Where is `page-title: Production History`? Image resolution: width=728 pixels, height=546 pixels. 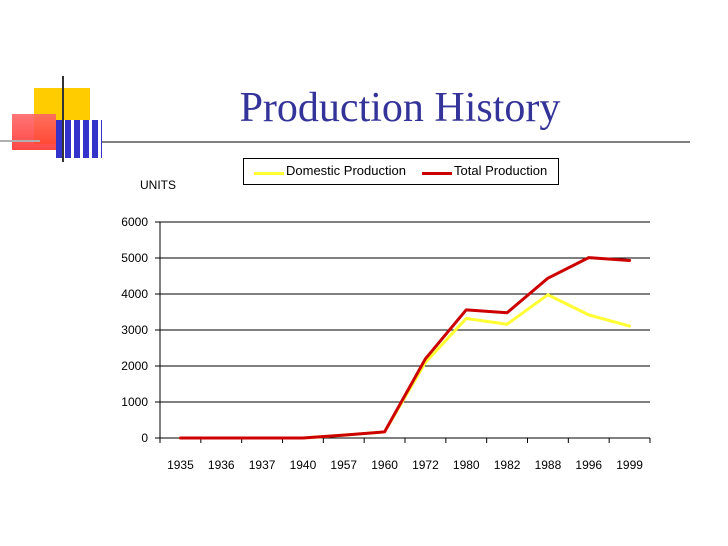 page-title: Production History is located at coordinates (400, 108).